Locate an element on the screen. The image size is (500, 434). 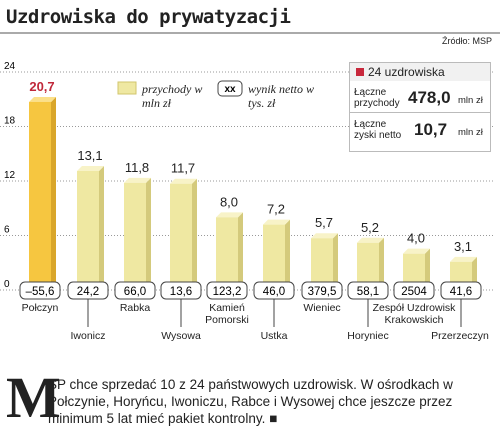
source: Źródło: MSP is located at coordinates (466, 41).